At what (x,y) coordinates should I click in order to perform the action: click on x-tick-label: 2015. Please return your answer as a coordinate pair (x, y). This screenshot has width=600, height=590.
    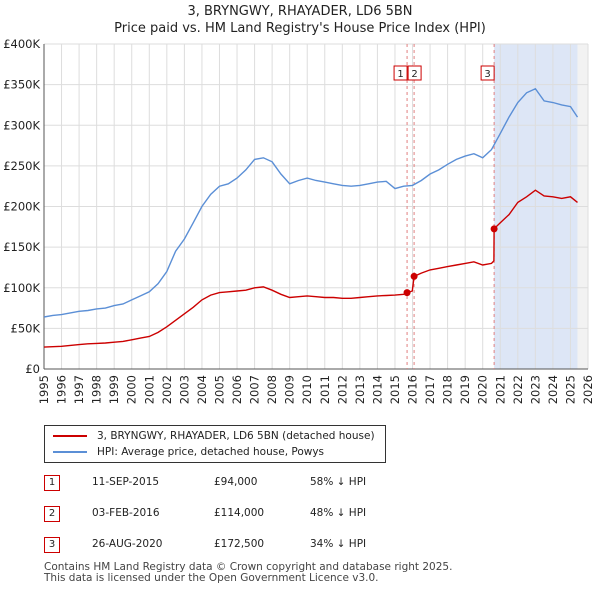
    Looking at the image, I should click on (395, 389).